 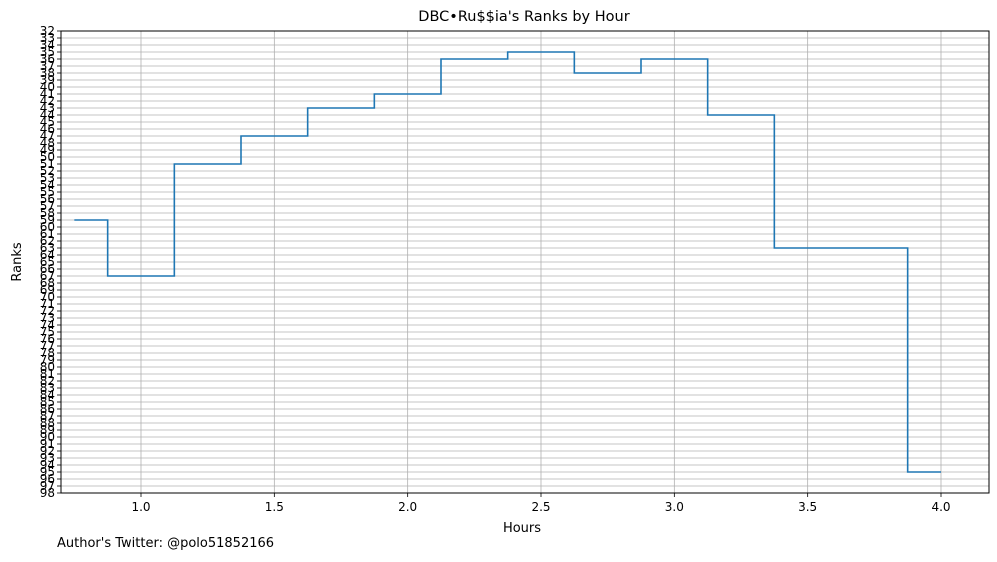 What do you see at coordinates (140, 507) in the screenshot?
I see `x-tick-label: 1.0` at bounding box center [140, 507].